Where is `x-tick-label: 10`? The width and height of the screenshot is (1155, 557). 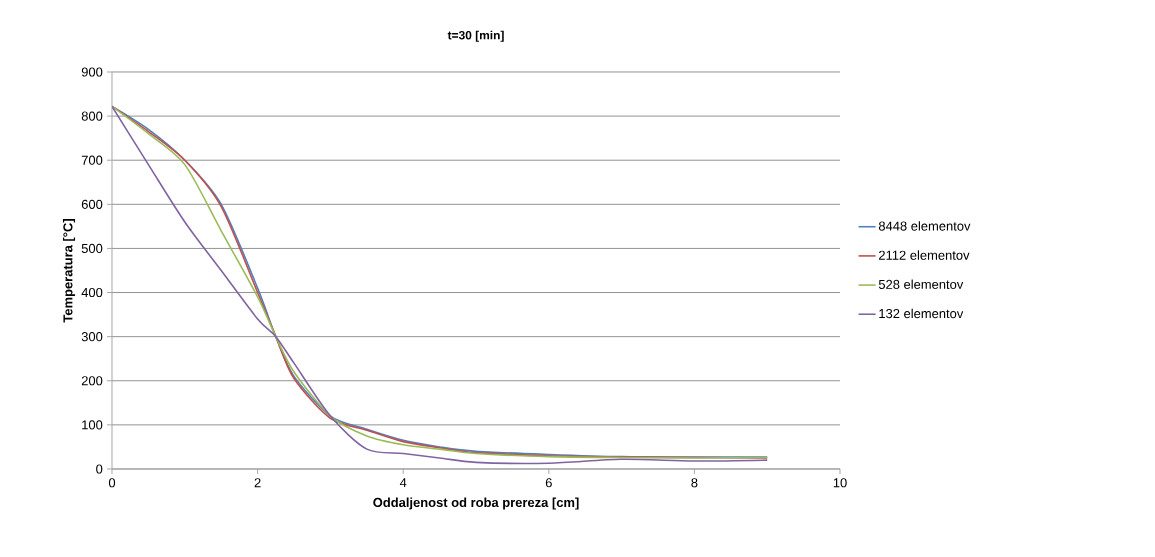
x-tick-label: 10 is located at coordinates (840, 483).